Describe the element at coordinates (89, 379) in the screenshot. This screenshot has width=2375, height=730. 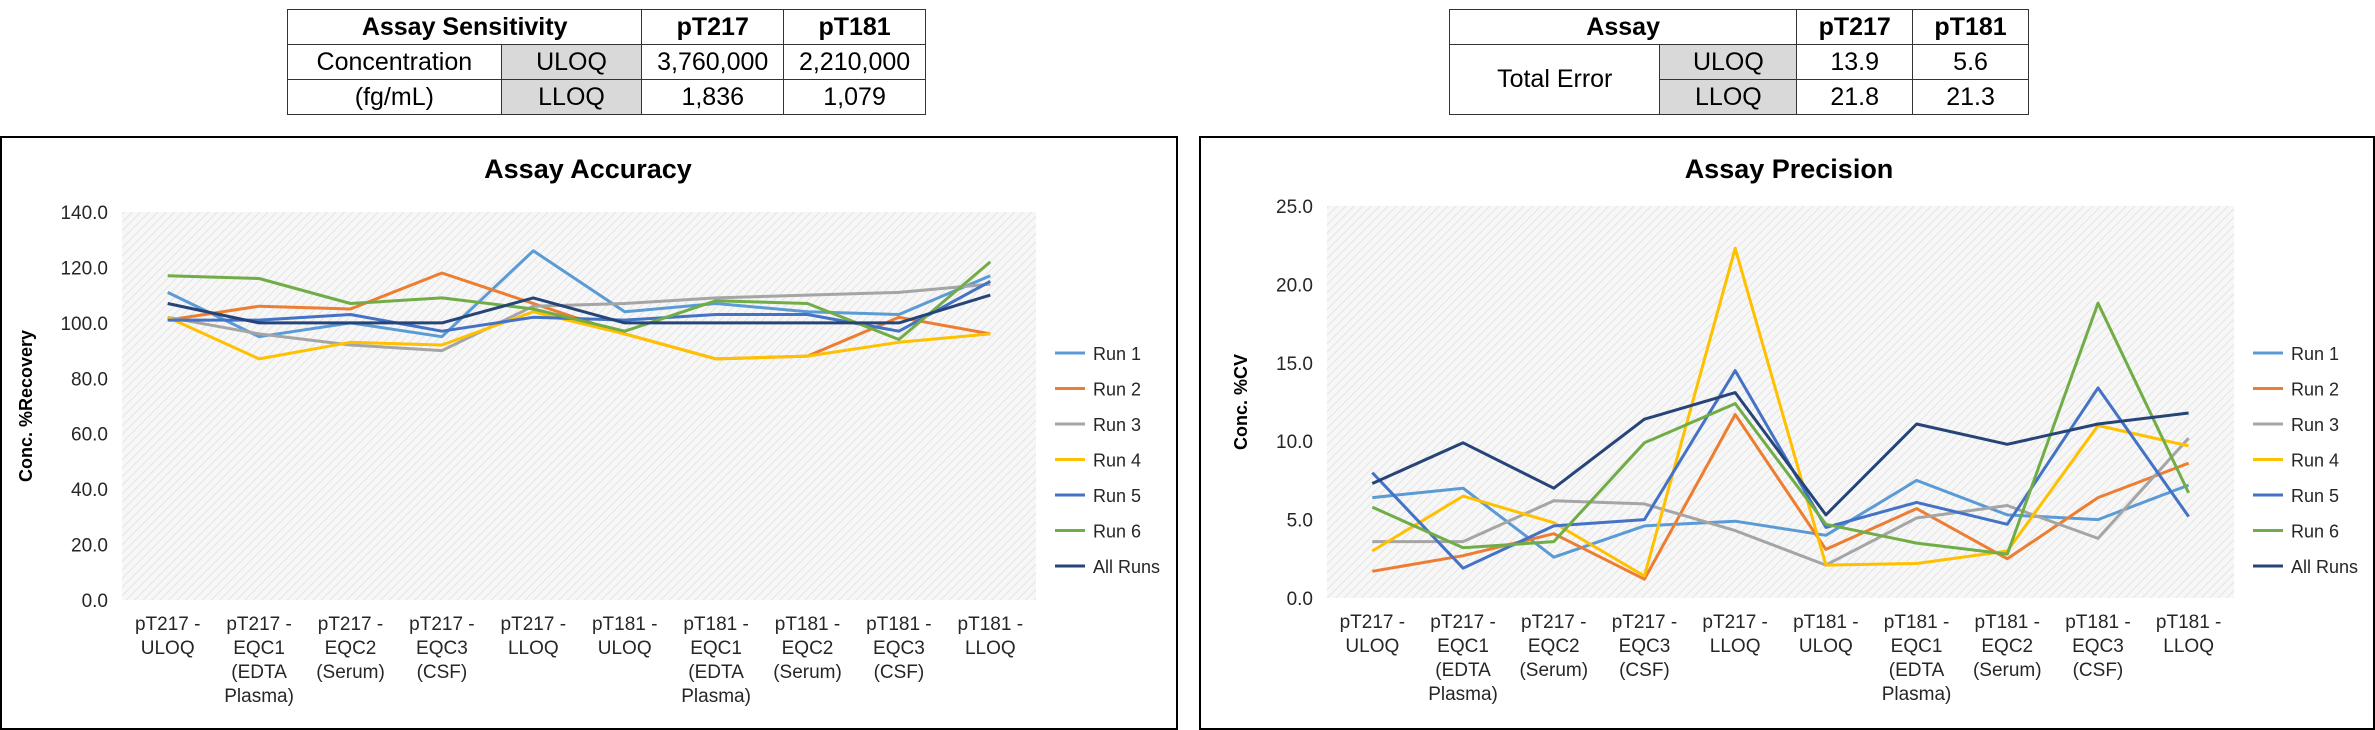
I see `y-tick-label: 80.0` at that location.